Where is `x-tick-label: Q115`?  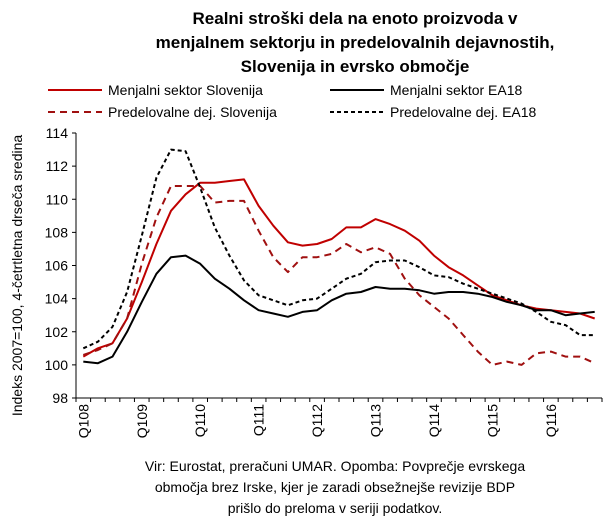 x-tick-label: Q115 is located at coordinates (492, 420).